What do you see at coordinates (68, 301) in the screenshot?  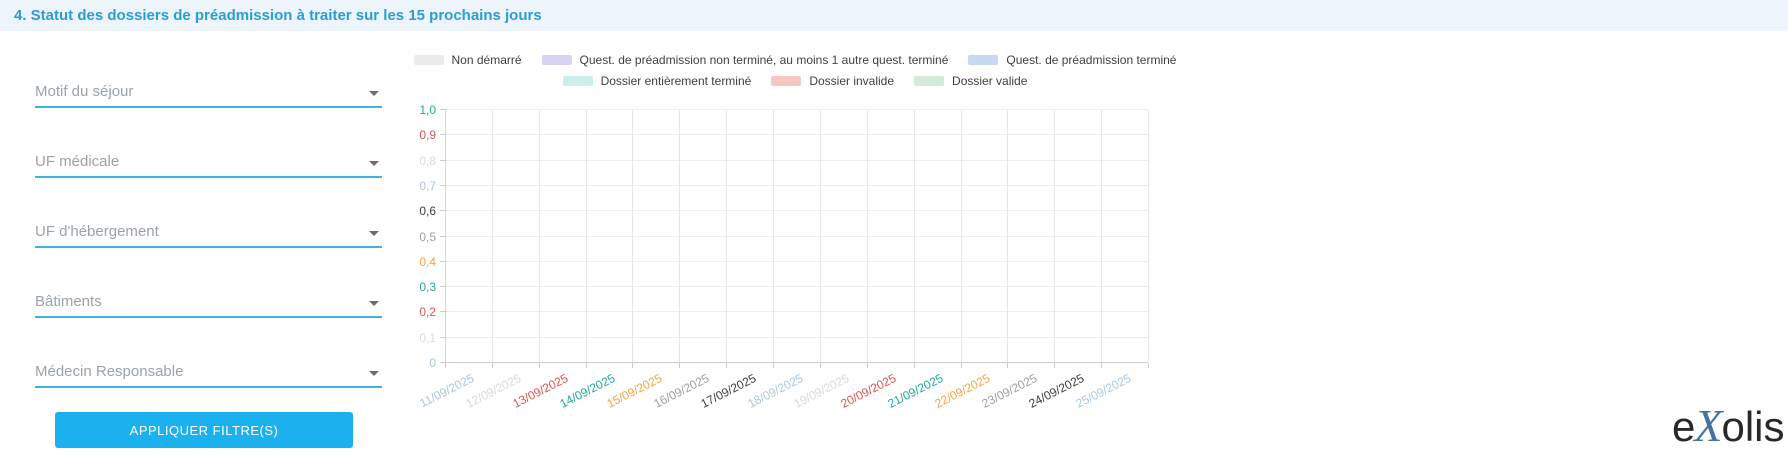 I see `filter-batiments-placeholder: Bâtiments` at bounding box center [68, 301].